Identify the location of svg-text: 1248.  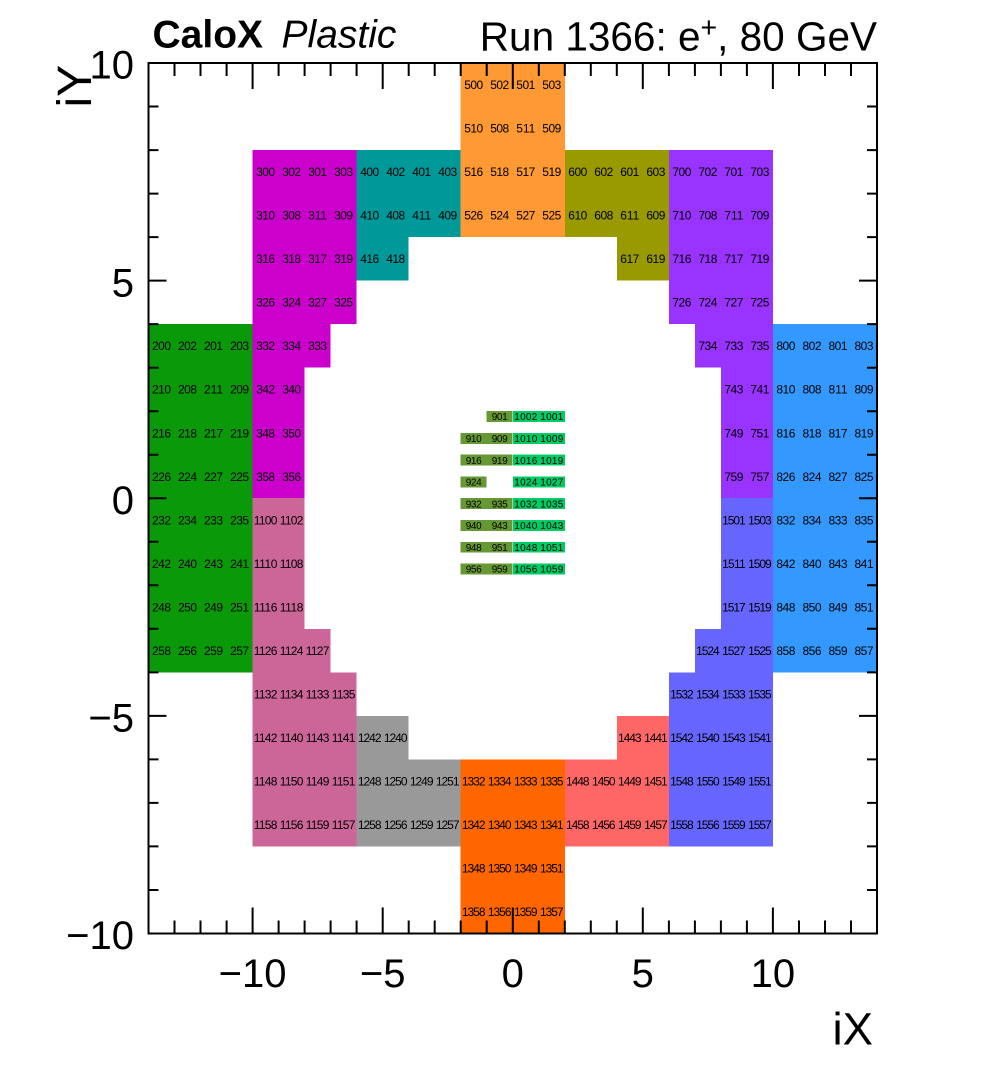
(370, 782).